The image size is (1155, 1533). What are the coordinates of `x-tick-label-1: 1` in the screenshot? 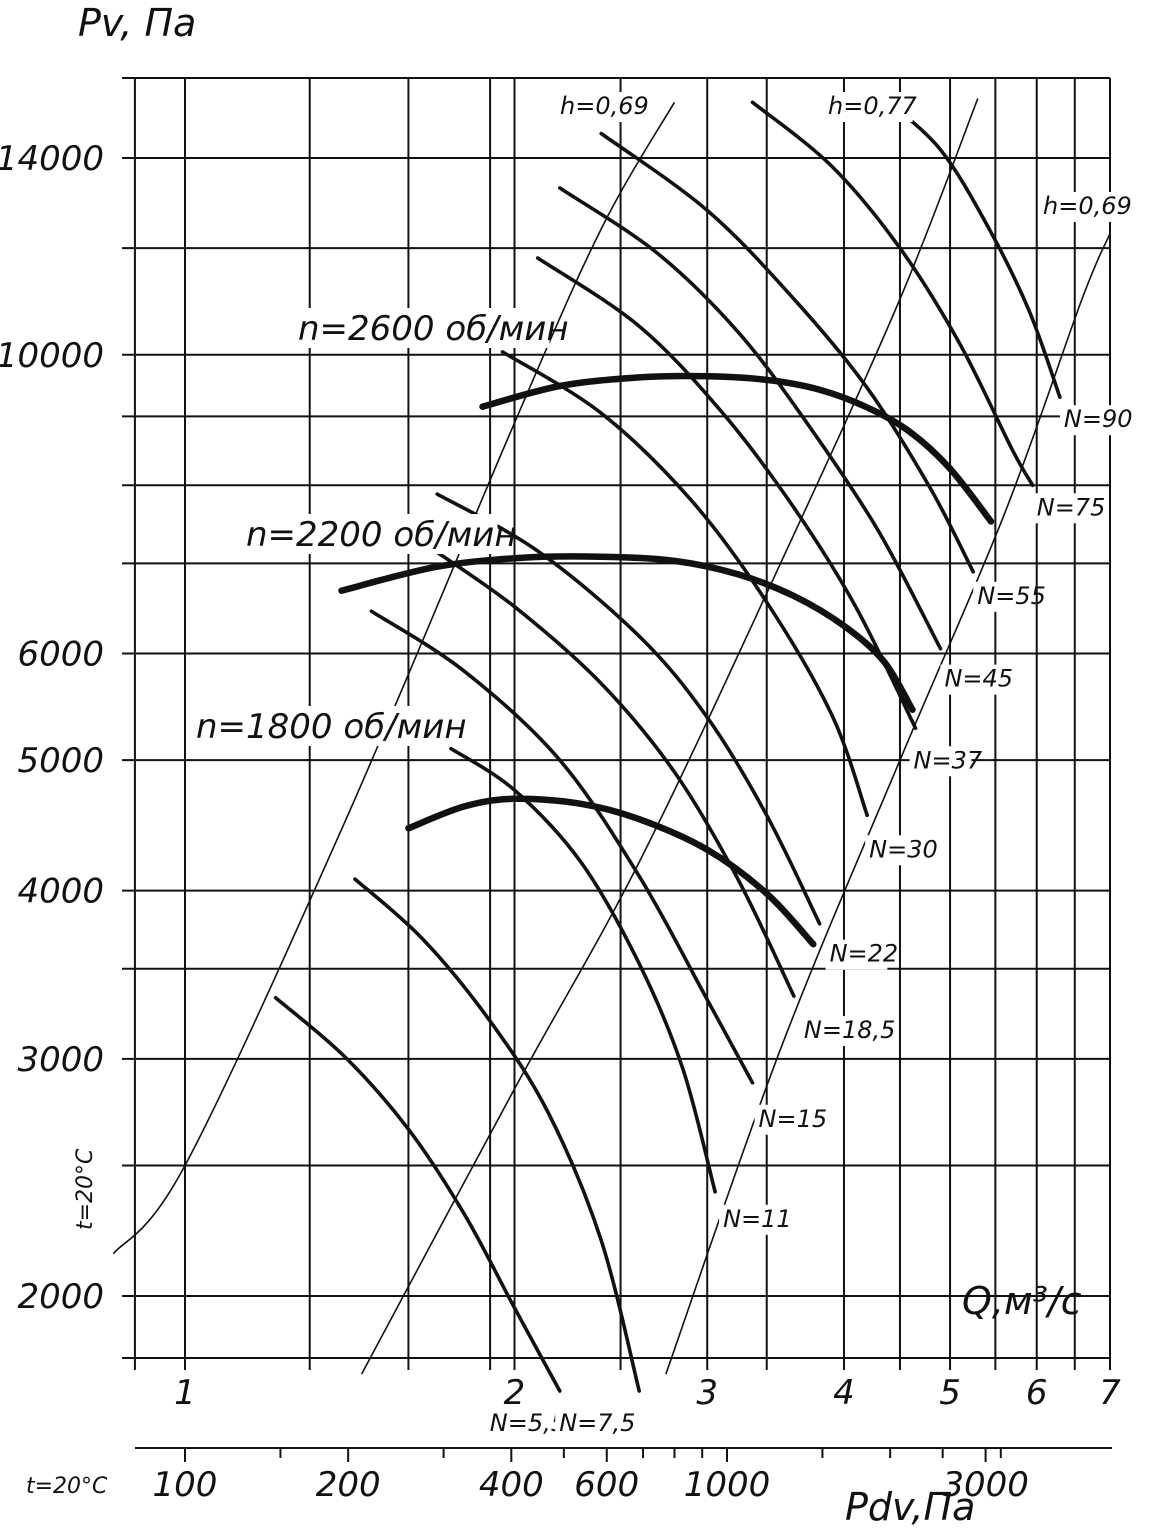 It's located at (185, 1393).